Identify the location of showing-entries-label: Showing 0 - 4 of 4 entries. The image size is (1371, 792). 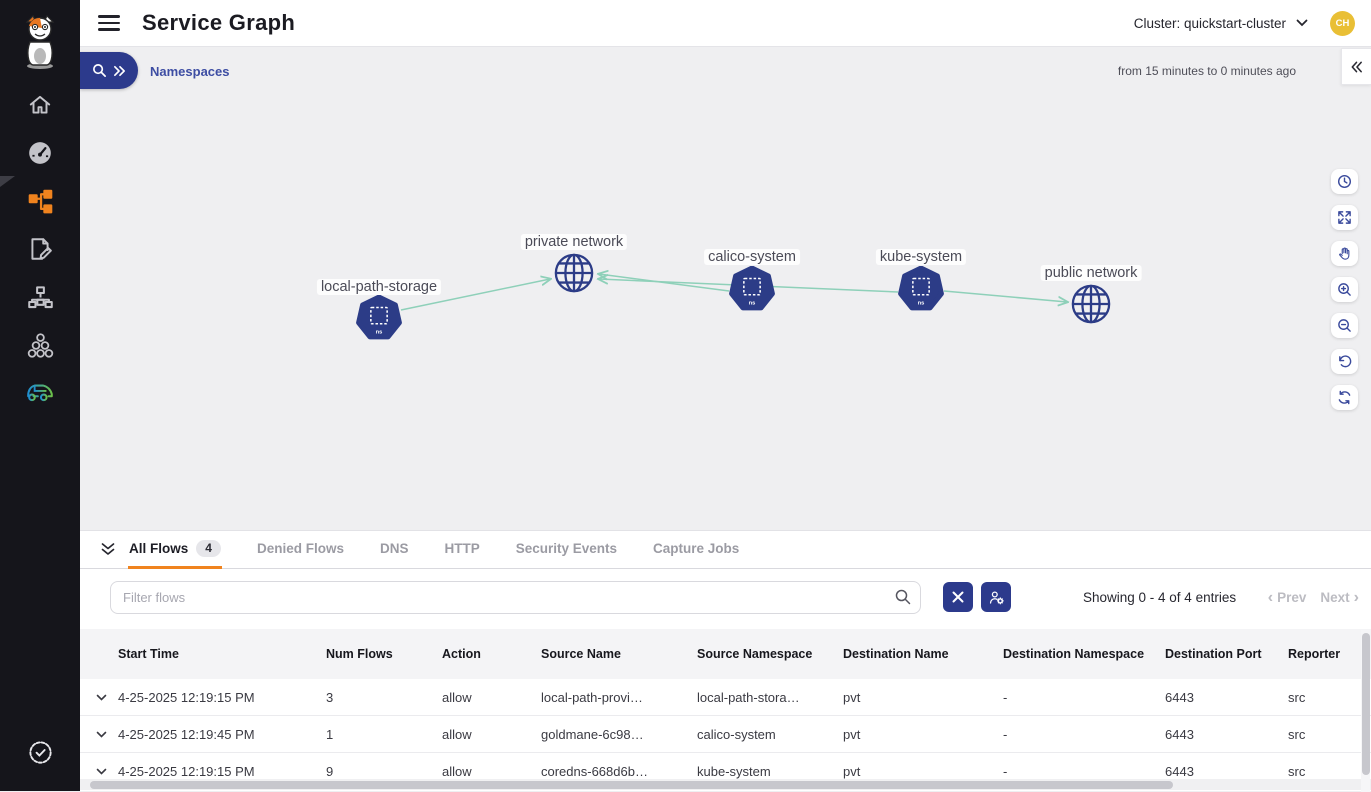
(1160, 597).